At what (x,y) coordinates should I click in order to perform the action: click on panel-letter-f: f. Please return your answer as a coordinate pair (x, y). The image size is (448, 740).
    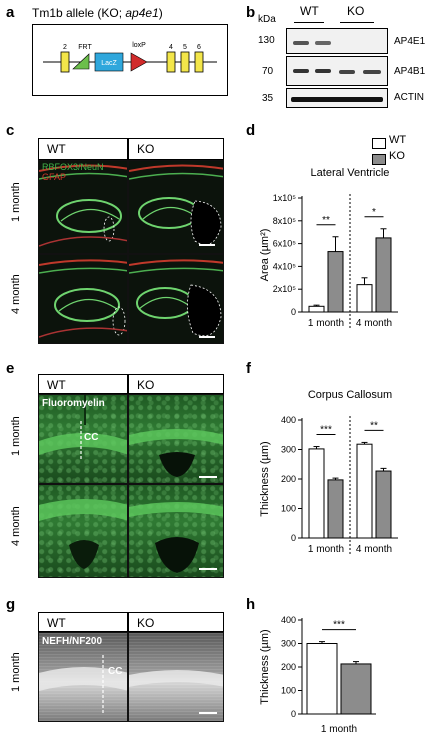
    Looking at the image, I should click on (248, 368).